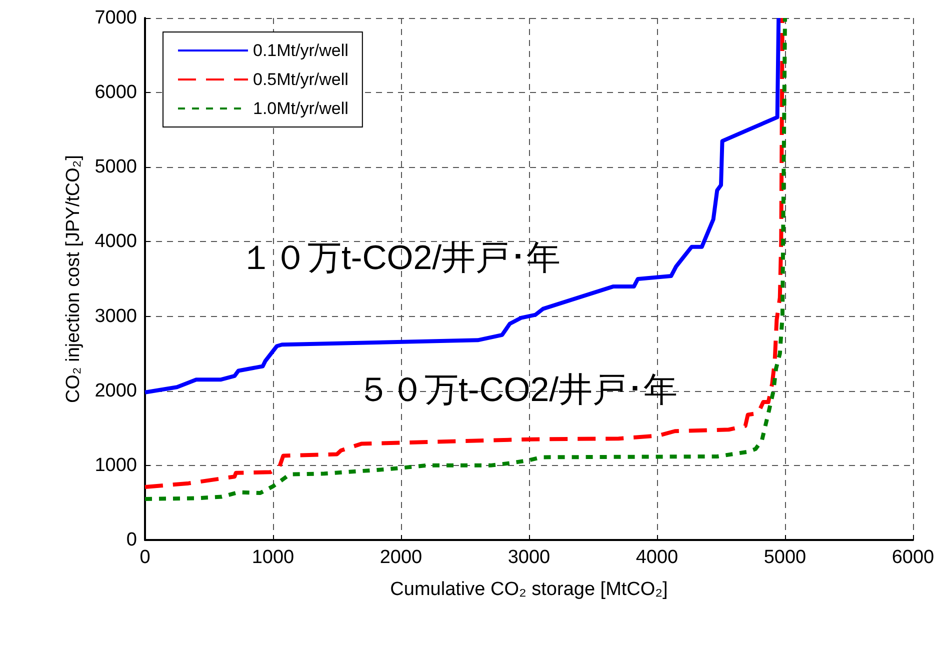  I want to click on legend-label: 1.0Mt/yr/well, so click(300, 108).